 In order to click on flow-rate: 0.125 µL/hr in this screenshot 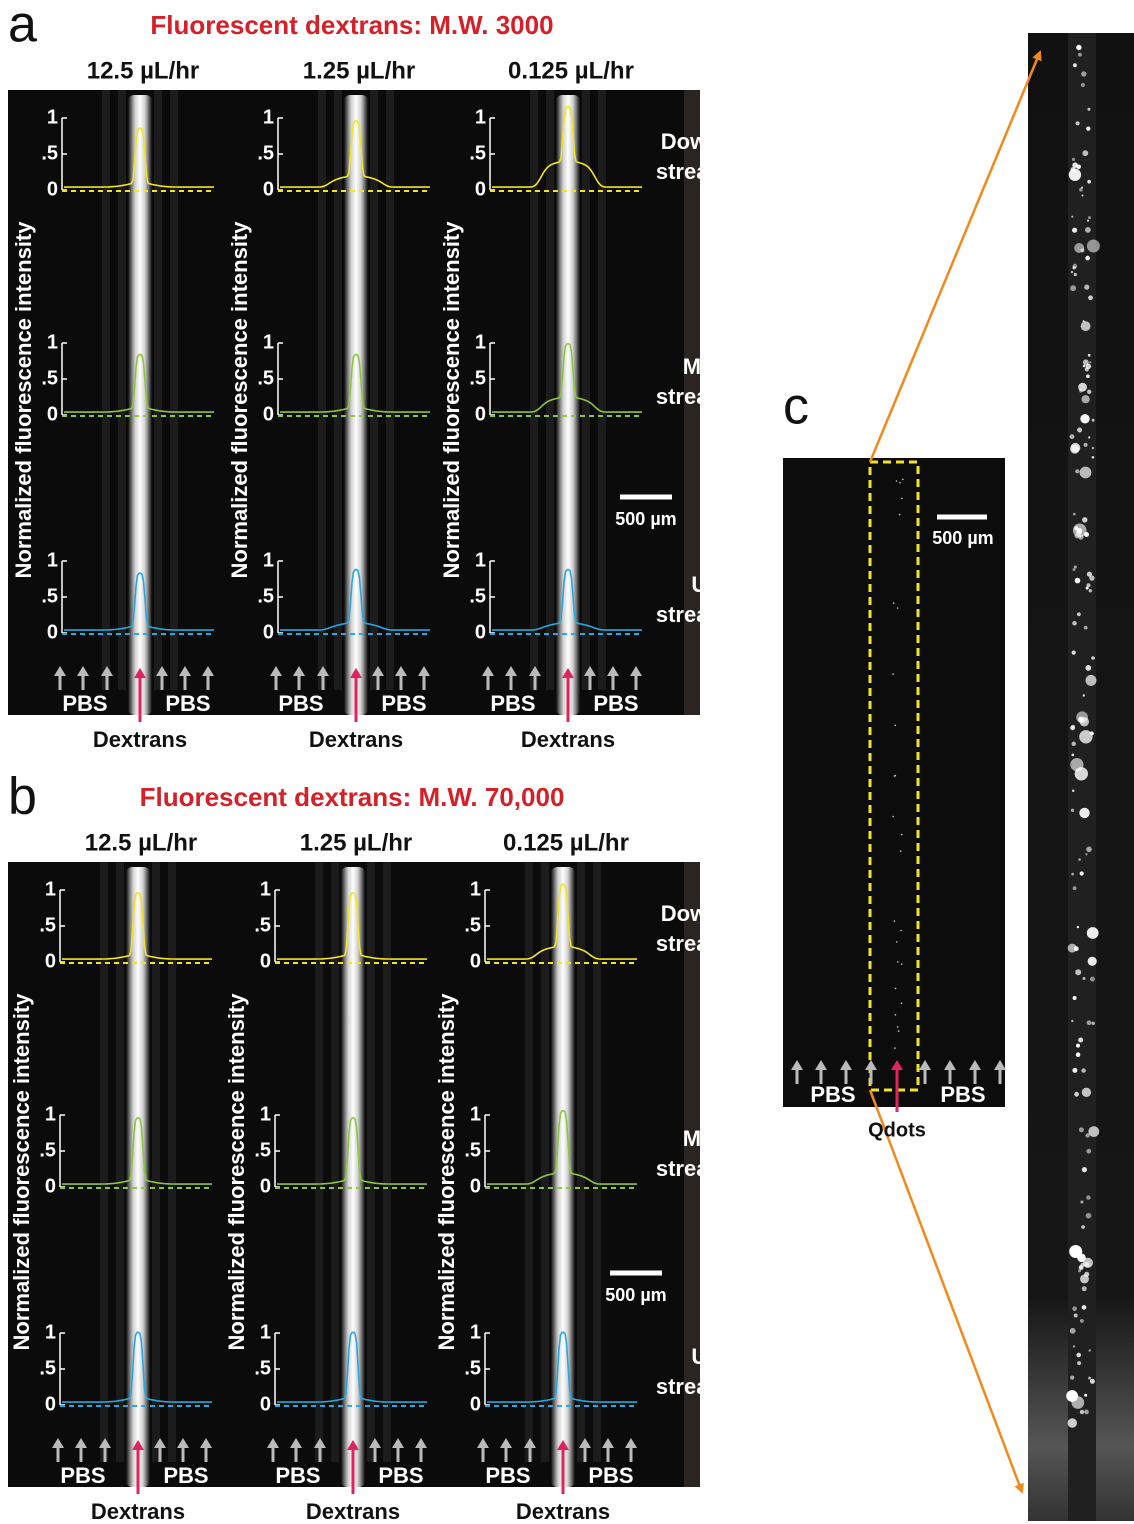, I will do `click(571, 70)`.